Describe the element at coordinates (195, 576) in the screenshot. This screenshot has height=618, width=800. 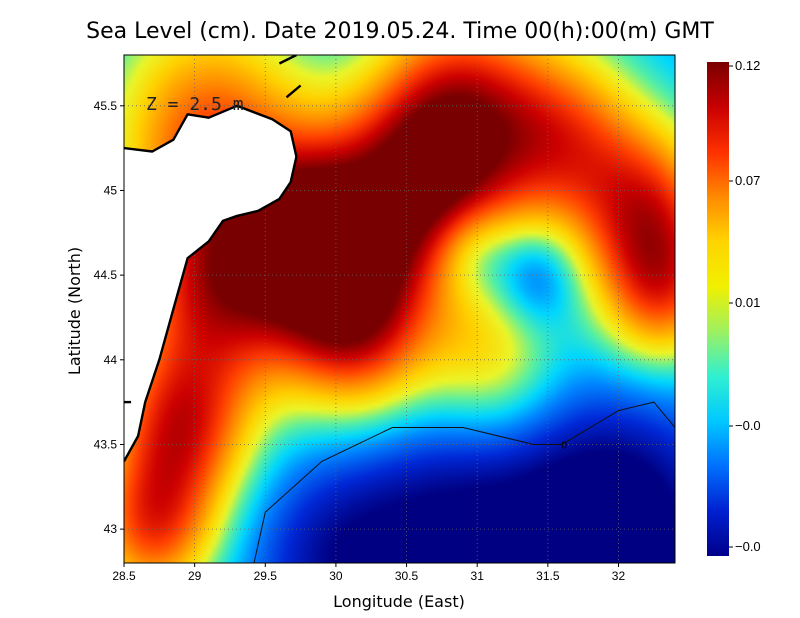
I see `x-tick-label: 29` at that location.